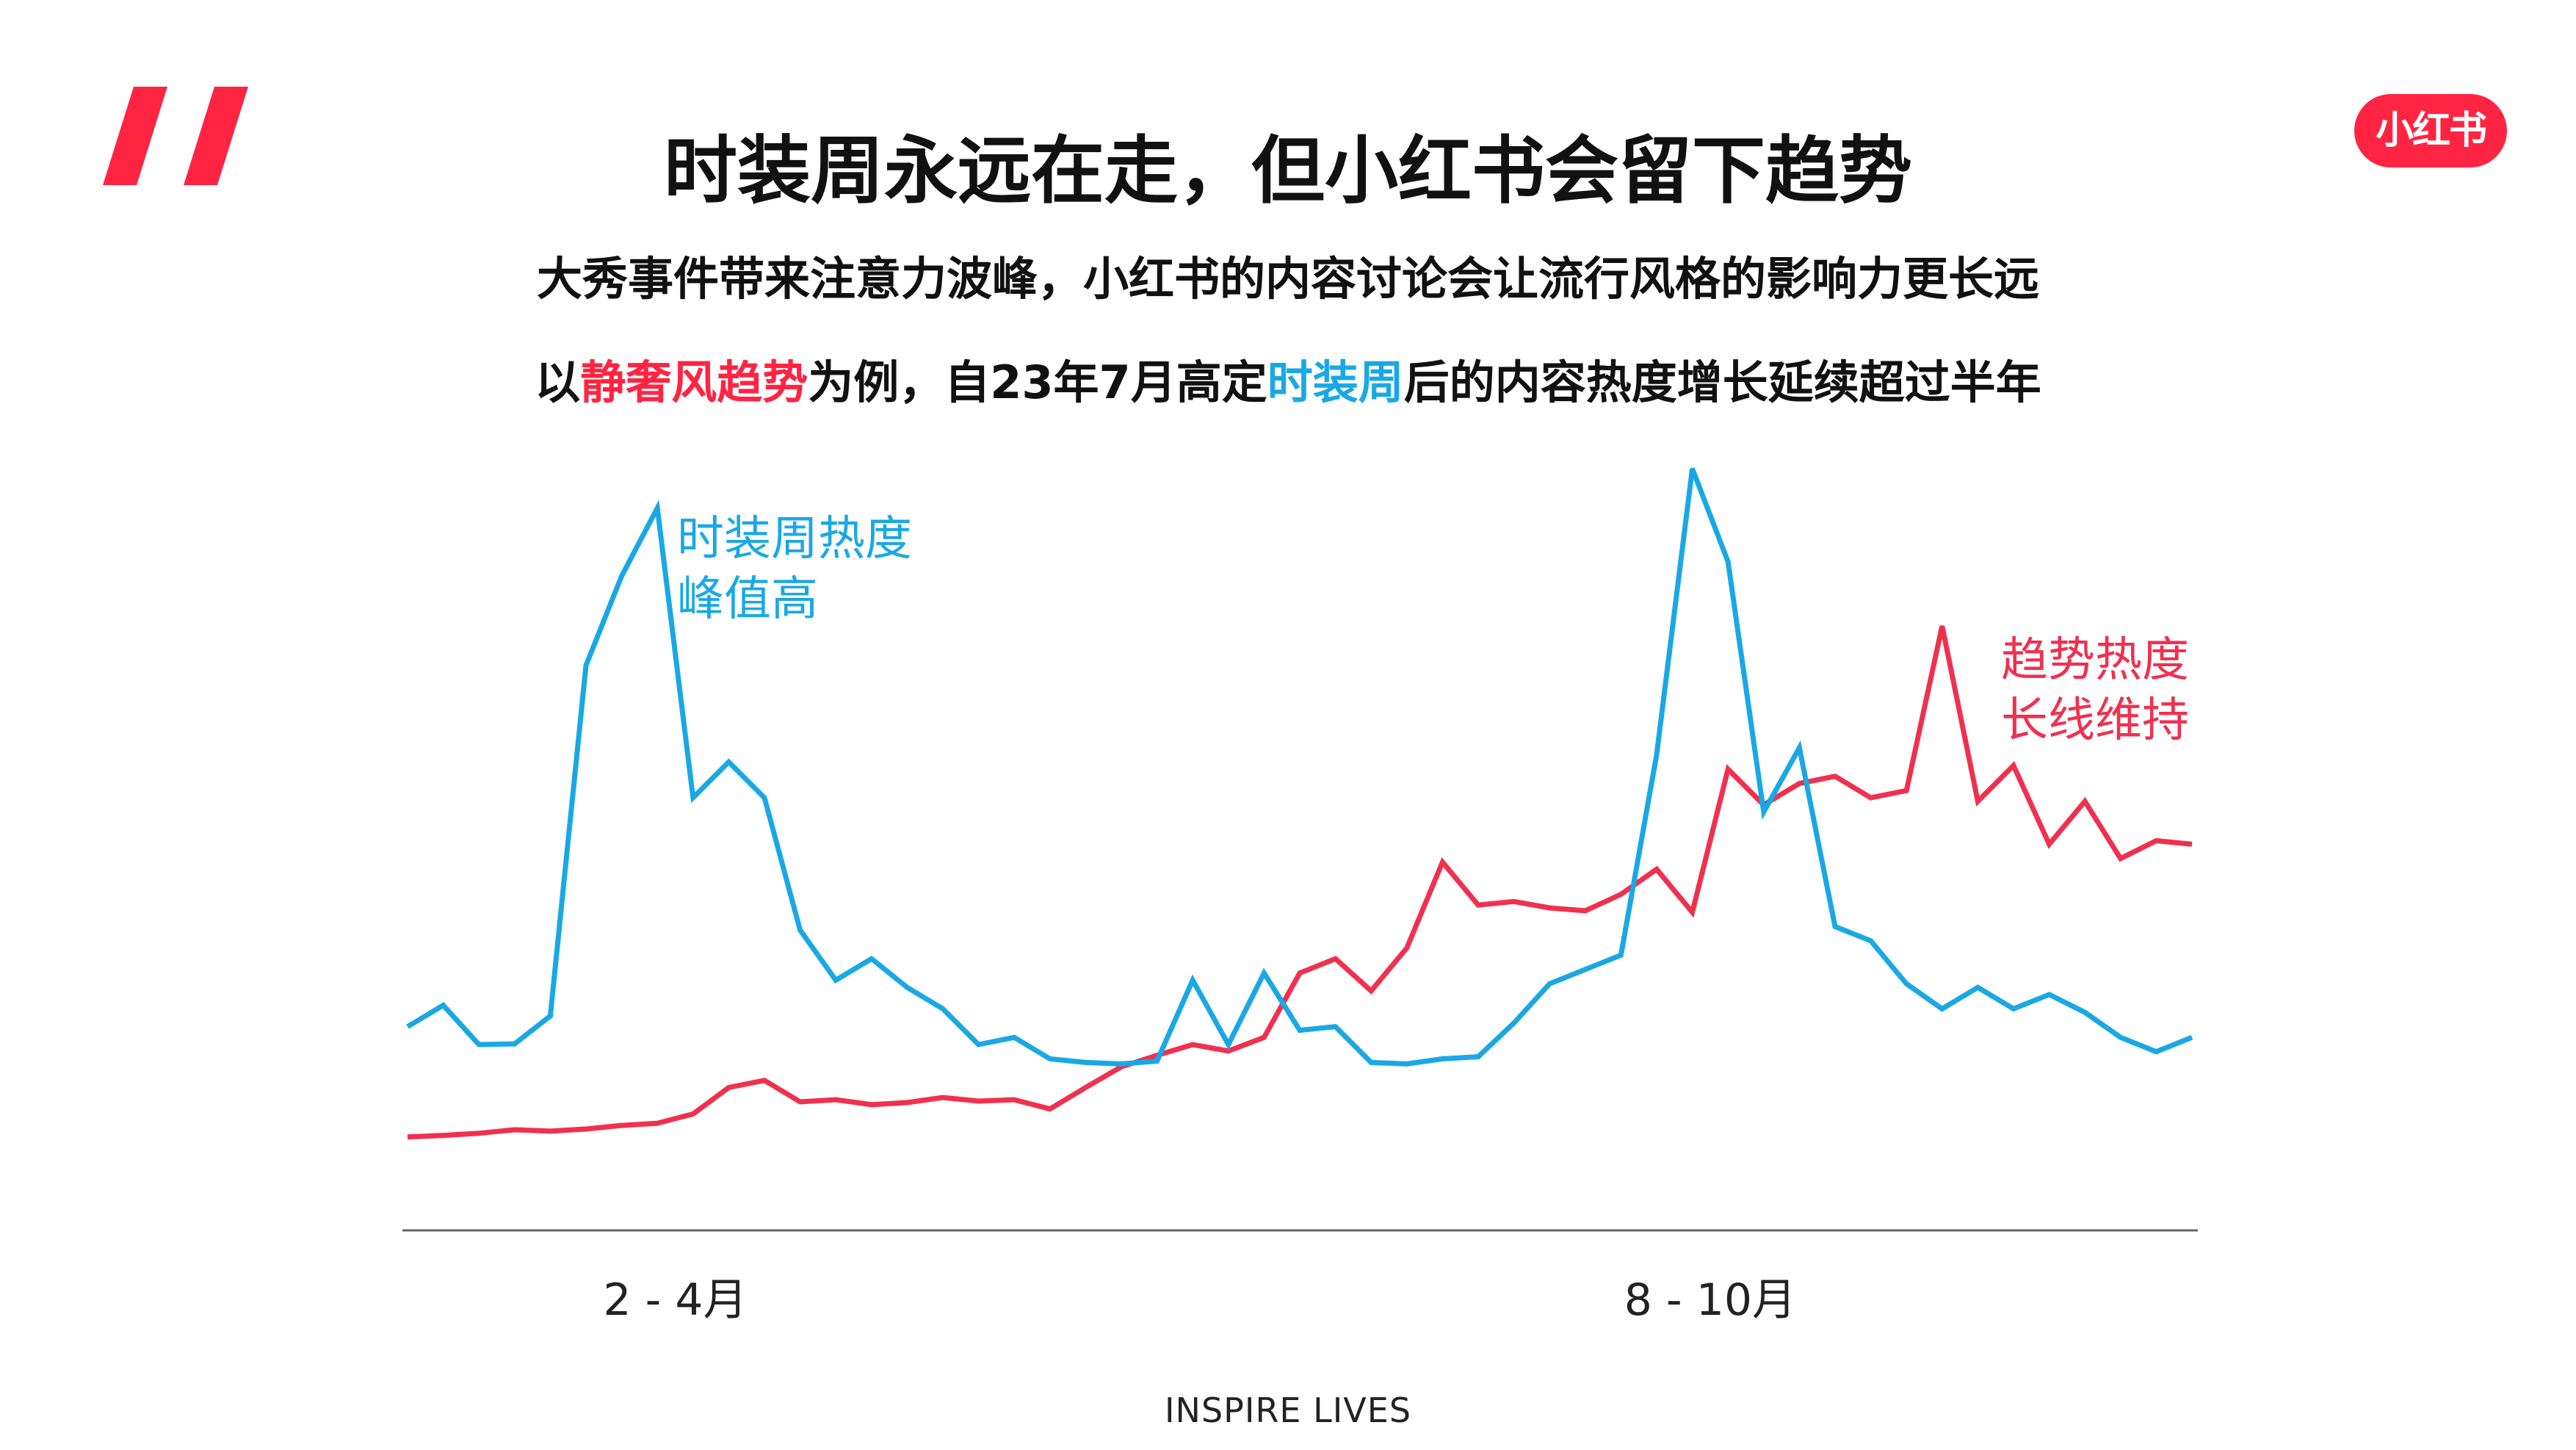  Describe the element at coordinates (747, 599) in the screenshot. I see `series-annotation-fashion-week-line-2: 峰值高` at that location.